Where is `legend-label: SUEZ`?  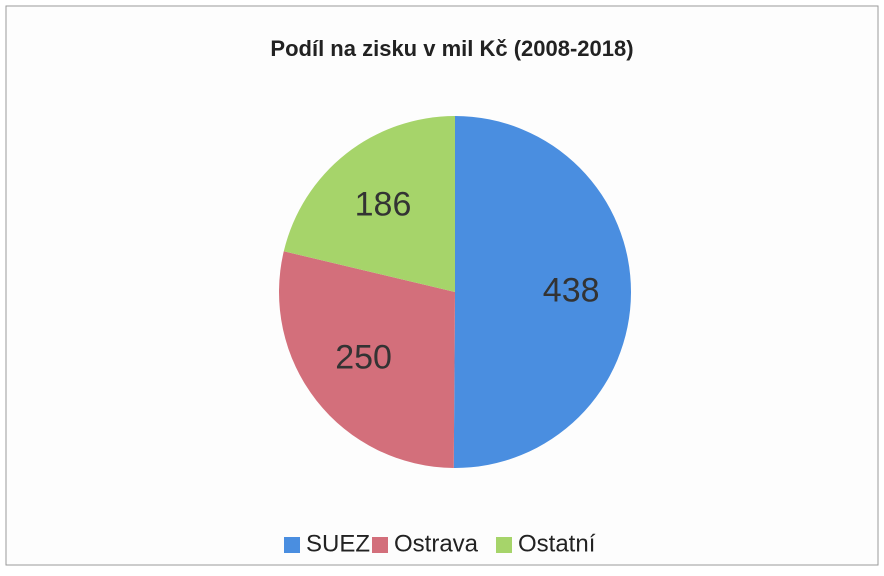
legend-label: SUEZ is located at coordinates (338, 543).